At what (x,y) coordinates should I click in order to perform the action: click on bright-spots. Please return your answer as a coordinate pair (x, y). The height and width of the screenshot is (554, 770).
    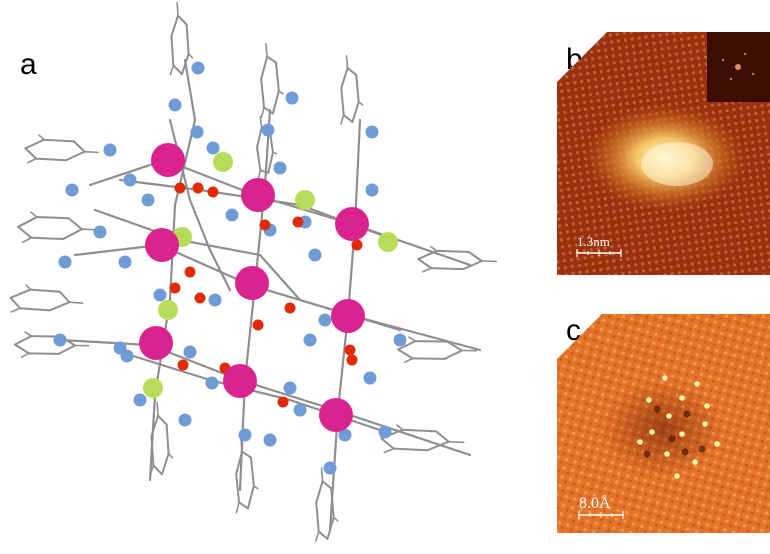
    Looking at the image, I should click on (678, 427).